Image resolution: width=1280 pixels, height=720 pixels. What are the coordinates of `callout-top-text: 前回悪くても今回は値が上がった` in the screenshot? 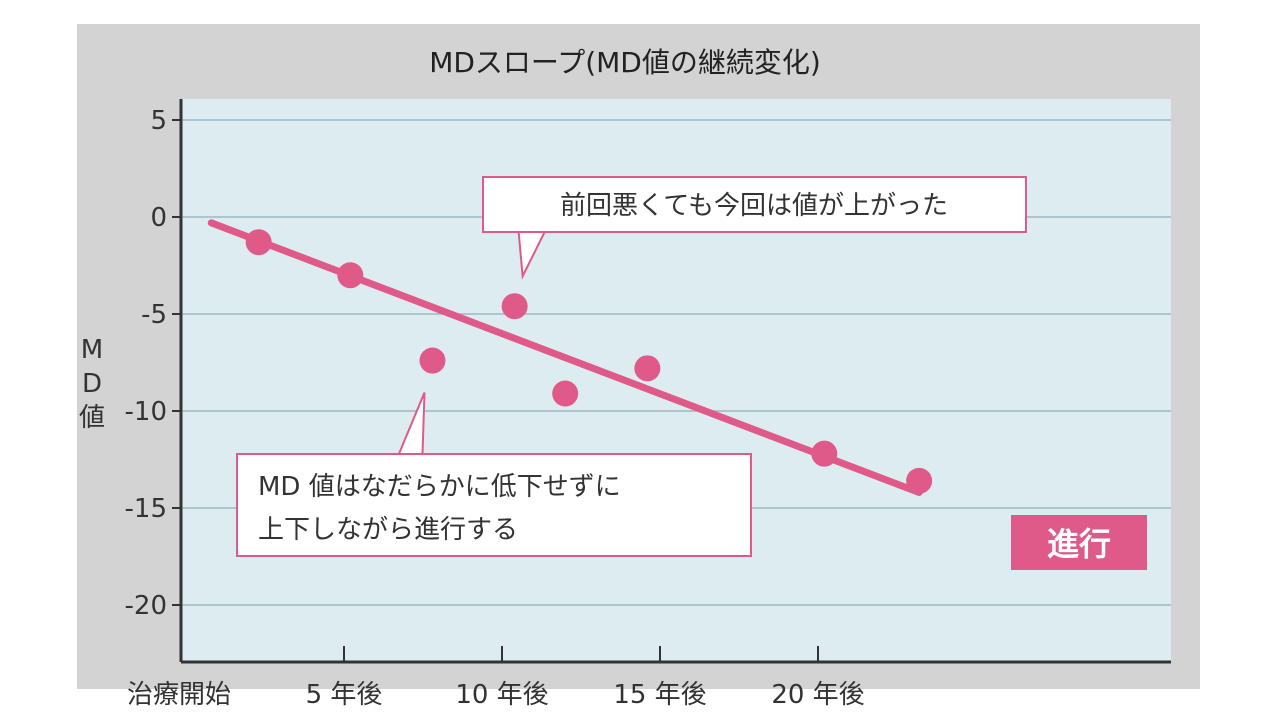 It's located at (754, 206).